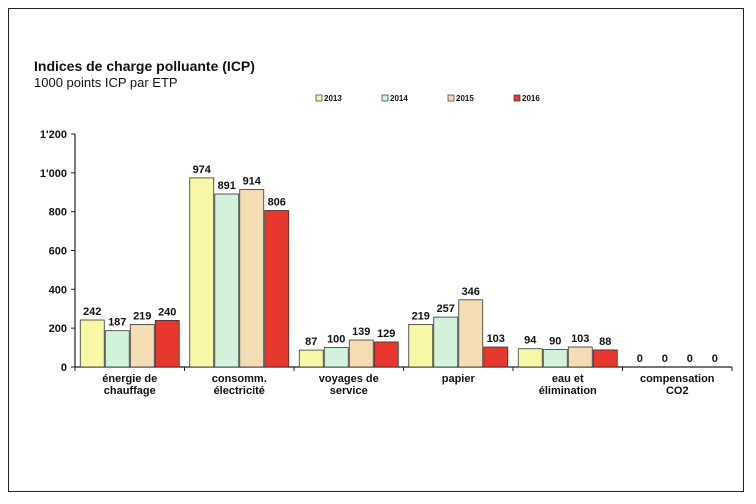  I want to click on data-label: 891, so click(227, 186).